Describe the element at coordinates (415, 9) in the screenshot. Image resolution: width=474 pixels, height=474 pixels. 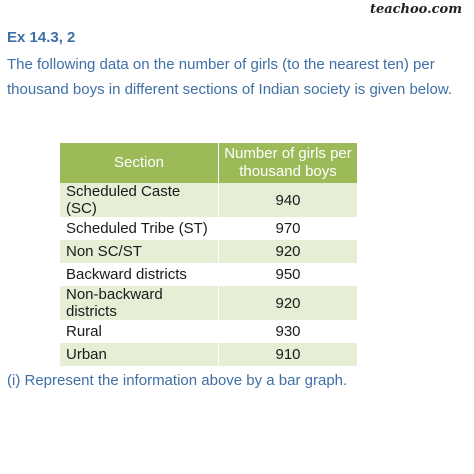
I see `brand-logo: teachoo.com` at that location.